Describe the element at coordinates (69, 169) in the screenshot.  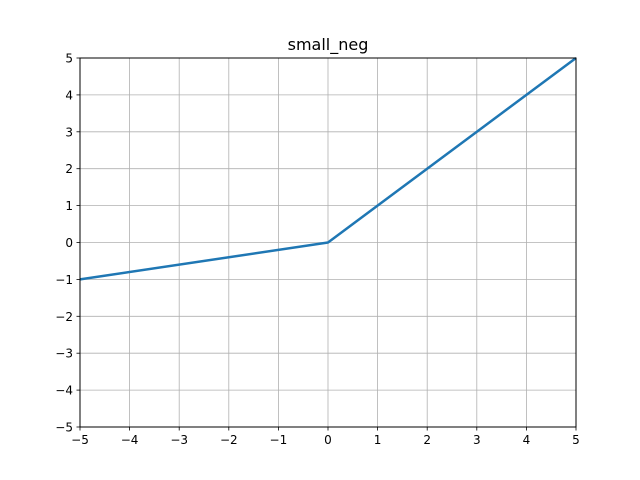
I see `y-tick-label: 2` at that location.